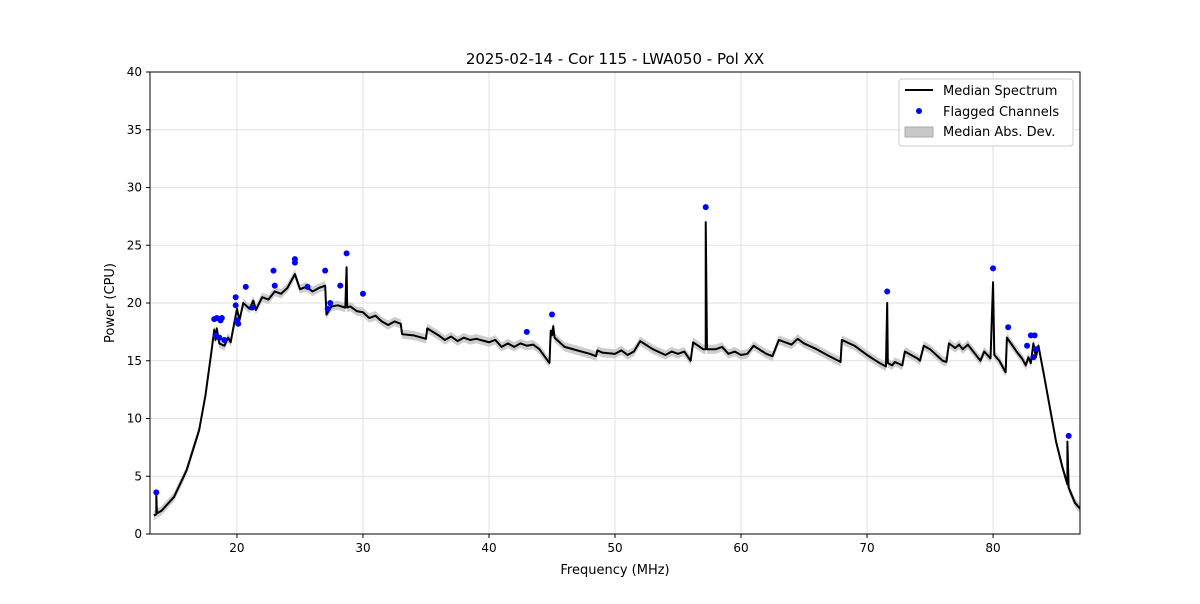 This screenshot has width=1200, height=604. I want to click on y-tick-label: 0, so click(138, 534).